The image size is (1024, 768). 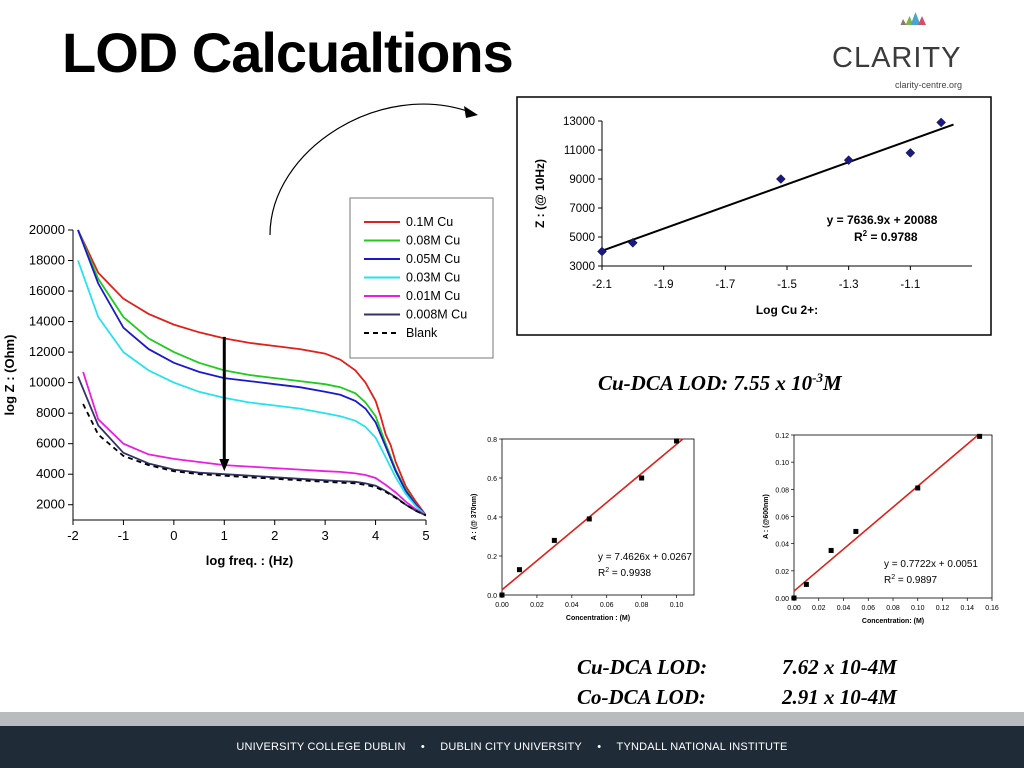 I want to click on y-tick-label: 12000, so click(x=47, y=351).